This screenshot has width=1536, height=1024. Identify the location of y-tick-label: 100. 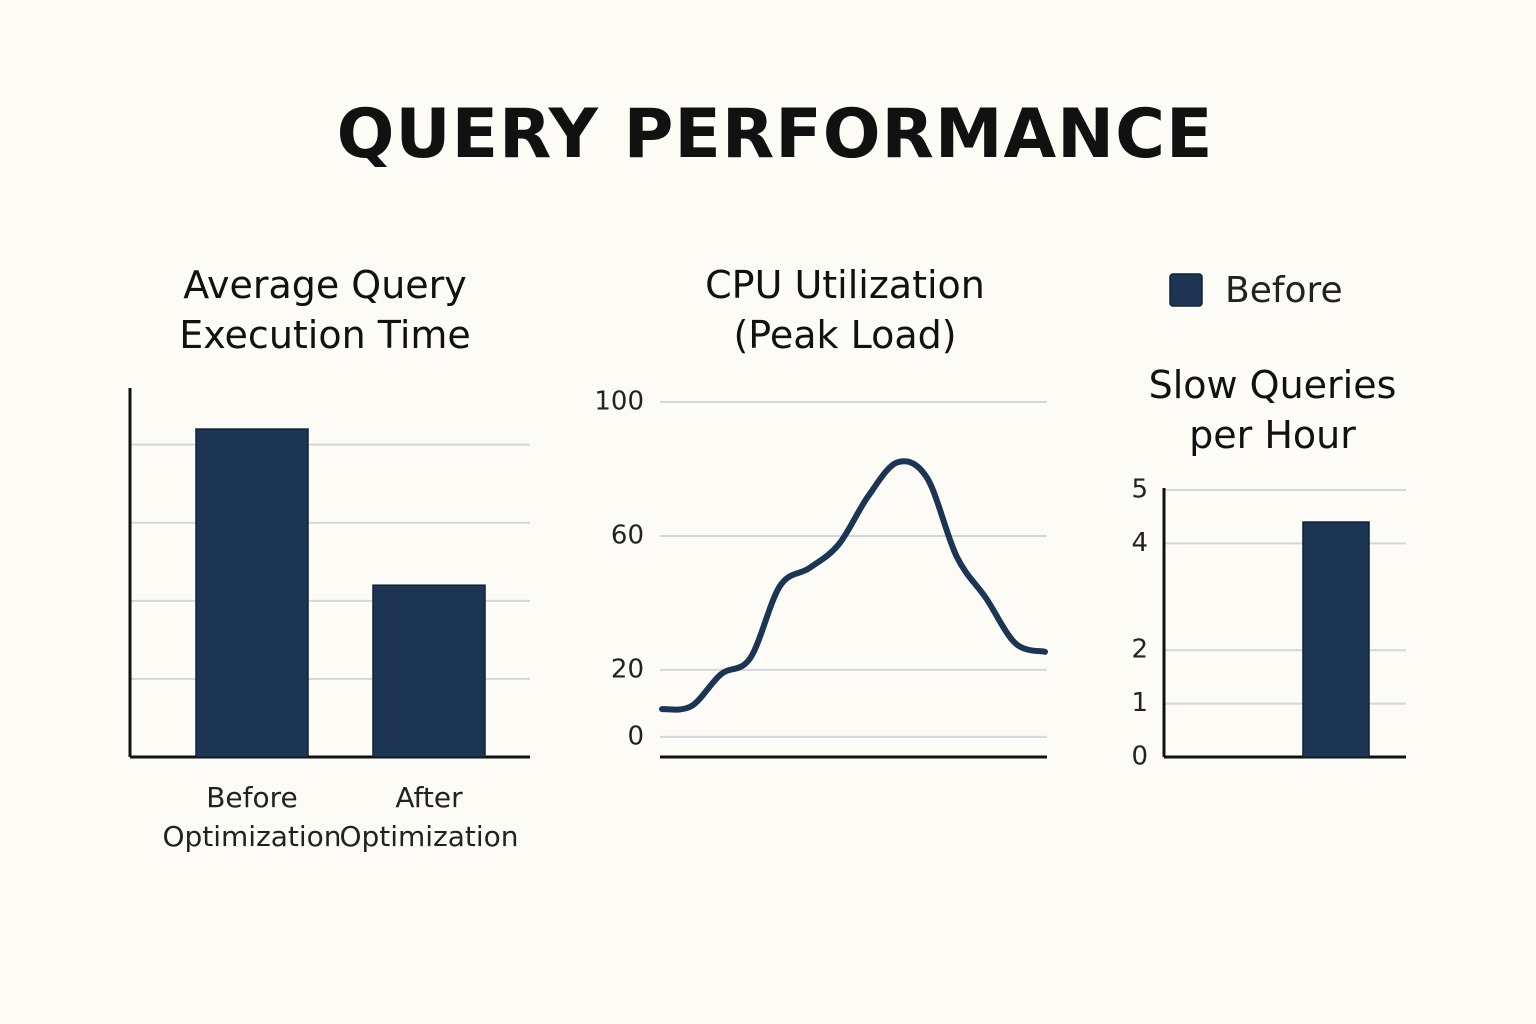
(619, 402).